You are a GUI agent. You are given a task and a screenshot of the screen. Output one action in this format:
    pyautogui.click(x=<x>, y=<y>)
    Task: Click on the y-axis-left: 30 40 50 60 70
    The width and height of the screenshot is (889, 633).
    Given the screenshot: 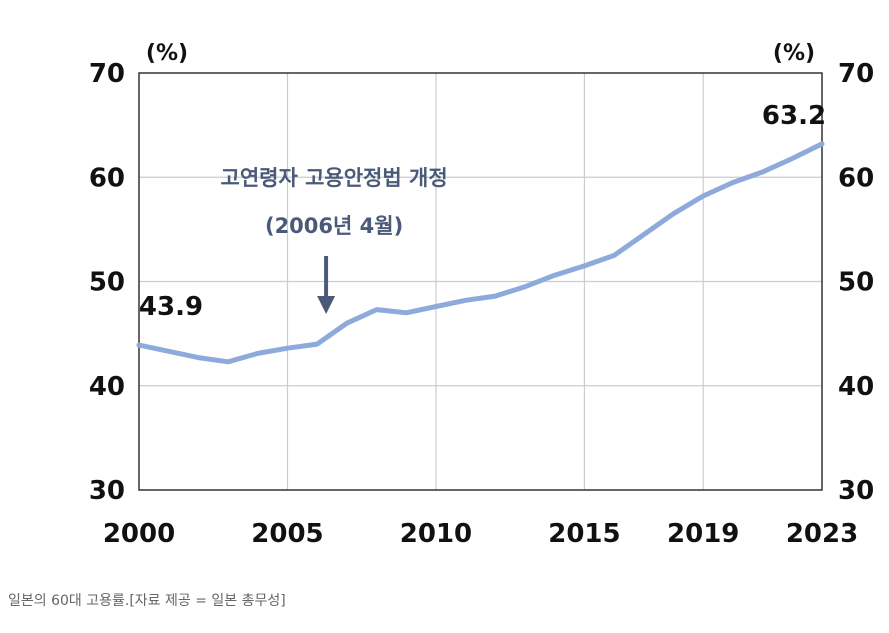 What is the action you would take?
    pyautogui.click(x=107, y=282)
    